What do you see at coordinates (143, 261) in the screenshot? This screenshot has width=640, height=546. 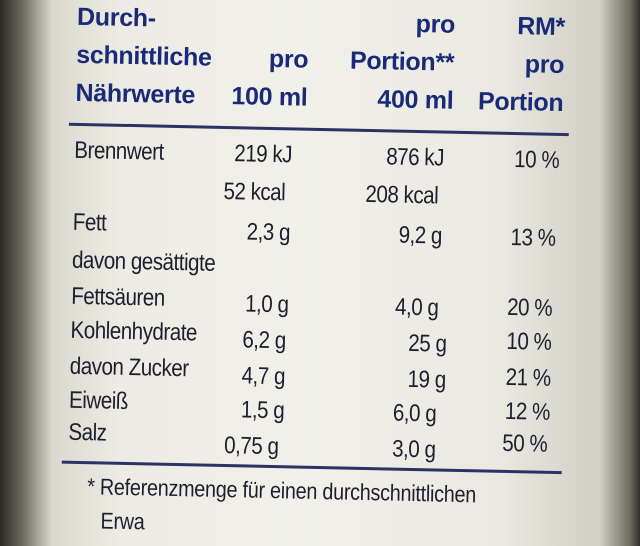 I see `row-name: davon gesättigte` at bounding box center [143, 261].